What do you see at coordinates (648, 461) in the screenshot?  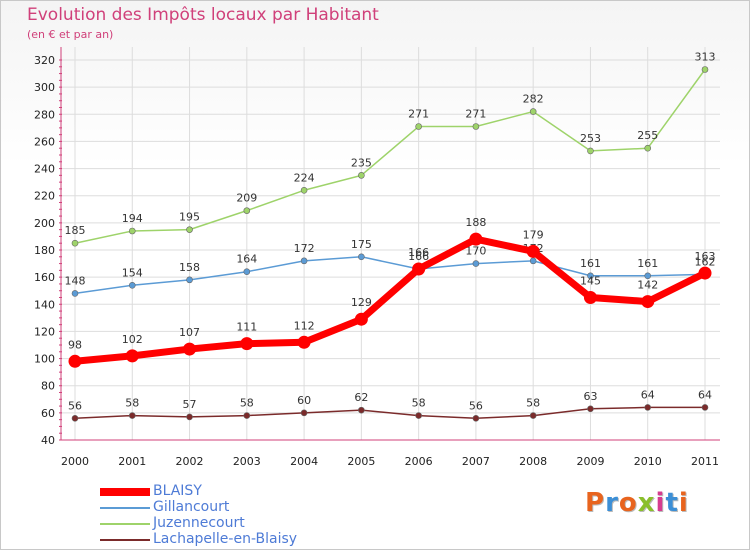 I see `x-tick-label: 2010` at bounding box center [648, 461].